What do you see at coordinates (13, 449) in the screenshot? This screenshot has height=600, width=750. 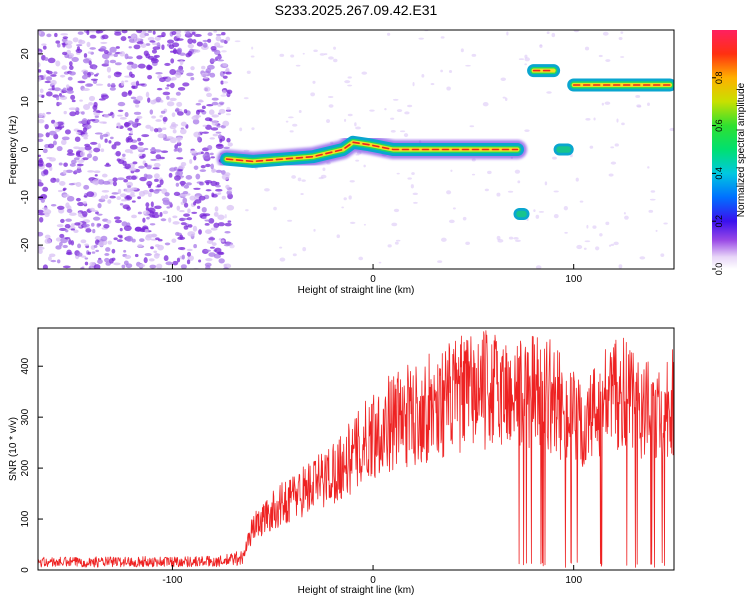 I see `snr-ylabel: SNR (10 * v/v)` at bounding box center [13, 449].